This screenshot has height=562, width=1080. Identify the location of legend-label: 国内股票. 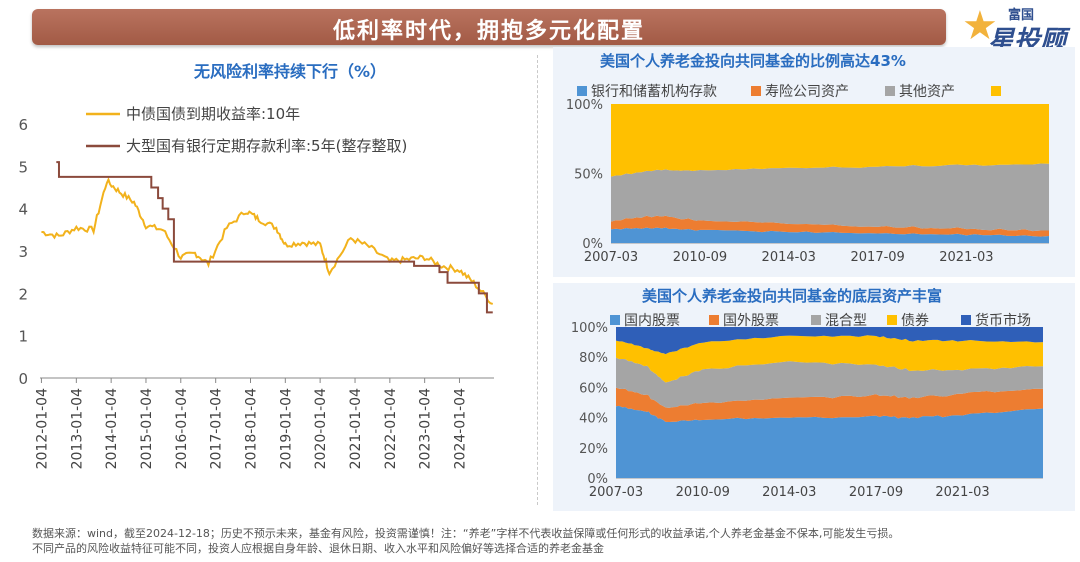
(652, 321).